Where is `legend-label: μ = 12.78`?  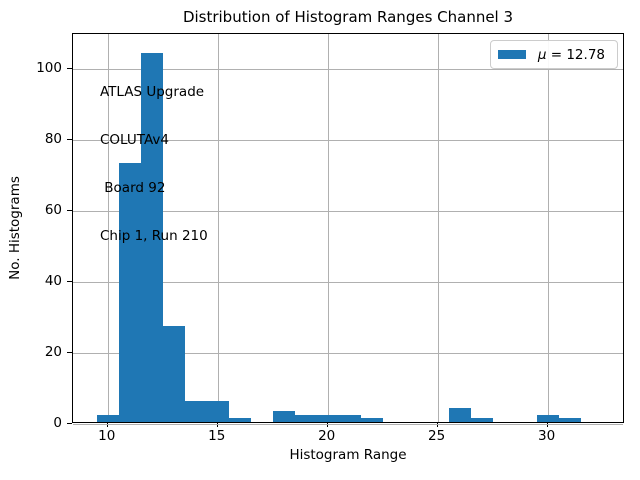 legend-label: μ = 12.78 is located at coordinates (571, 55).